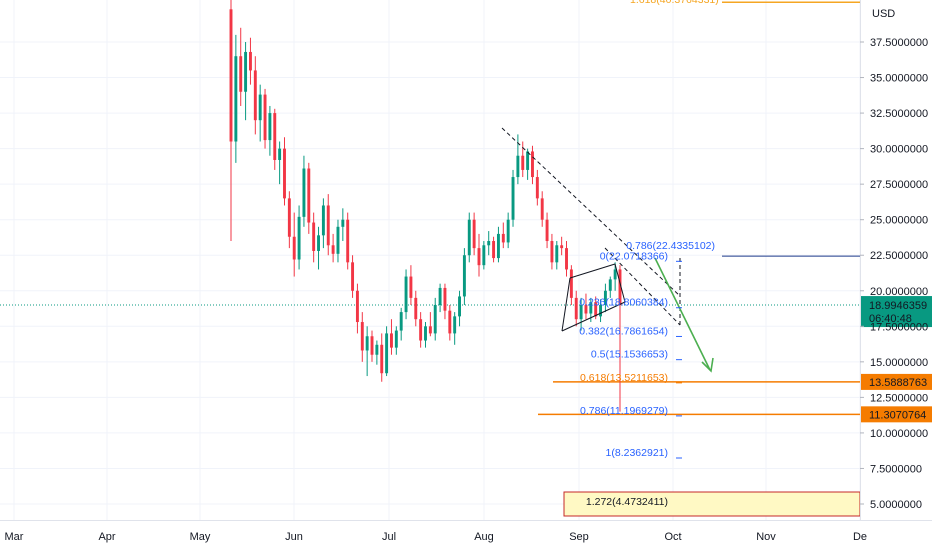 The image size is (932, 550). What do you see at coordinates (670, 246) in the screenshot?
I see `fib-extension-label: 0.786(22.4335102)` at bounding box center [670, 246].